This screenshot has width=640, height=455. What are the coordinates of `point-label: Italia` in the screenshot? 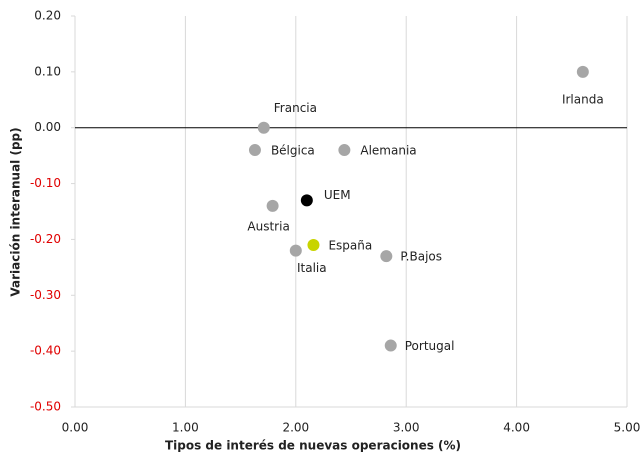 It's located at (312, 268).